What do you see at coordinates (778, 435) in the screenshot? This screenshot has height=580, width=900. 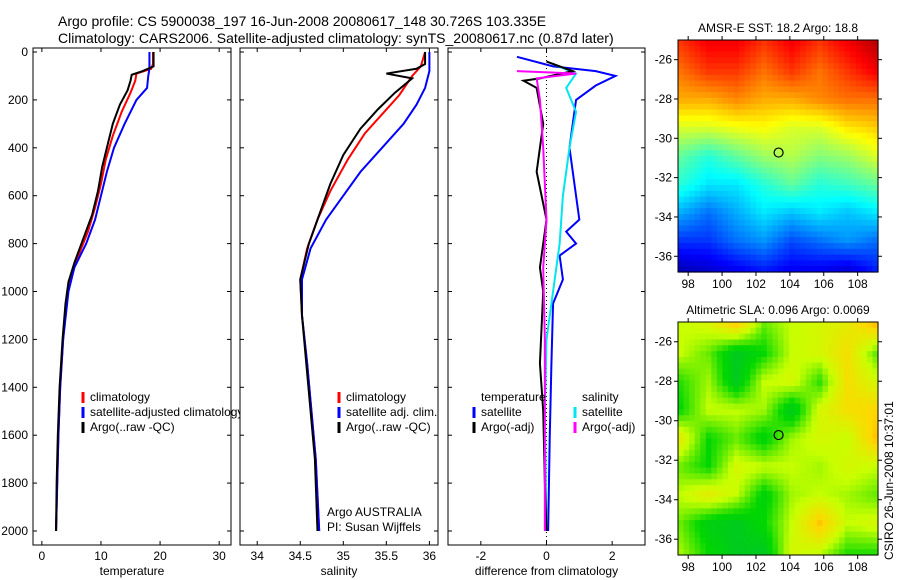 I see `argo-location-marker` at bounding box center [778, 435].